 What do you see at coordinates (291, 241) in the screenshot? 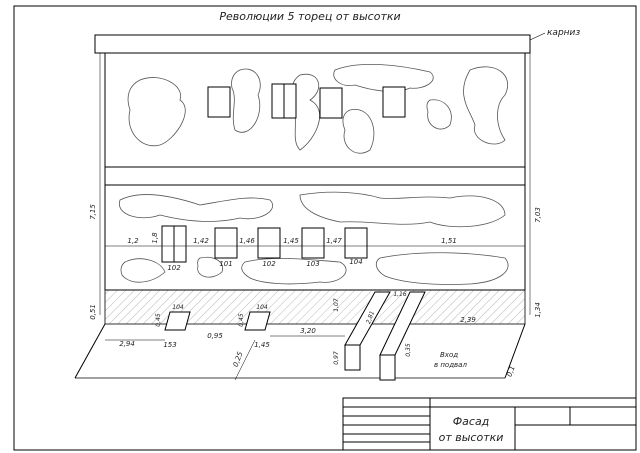
I see `dim-row-5: 1,45` at bounding box center [291, 241].